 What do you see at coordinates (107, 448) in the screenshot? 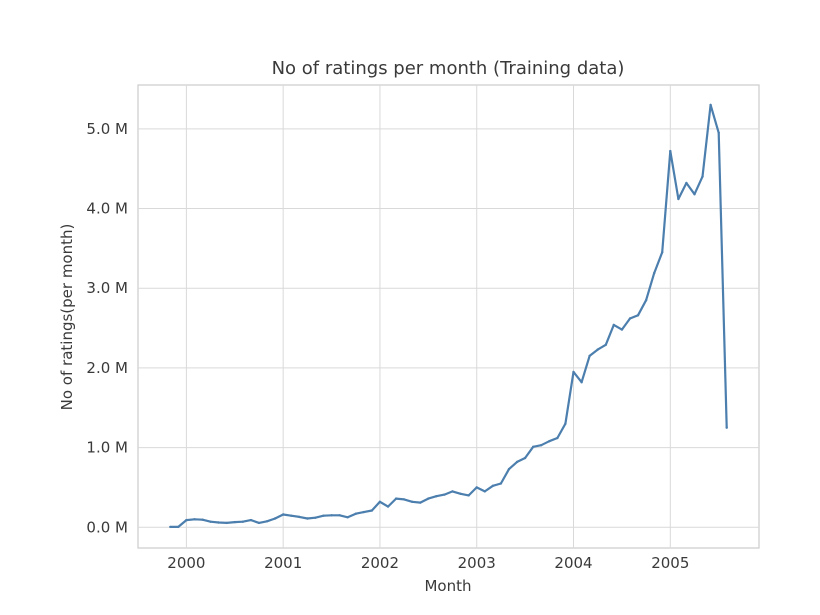
I see `y-tick-label: 1.0 M` at bounding box center [107, 448].